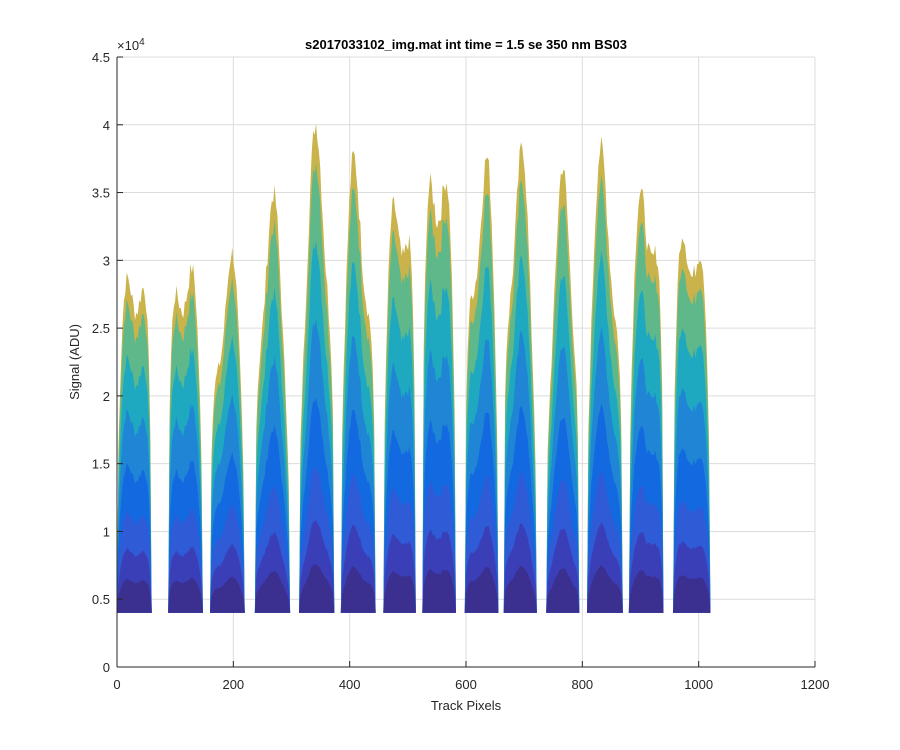 The image size is (900, 750). Describe the element at coordinates (101, 362) in the screenshot. I see `y-tick-labels: 0 0.5 1 1.5 2 2.5 3 3.5 4 4.5` at that location.